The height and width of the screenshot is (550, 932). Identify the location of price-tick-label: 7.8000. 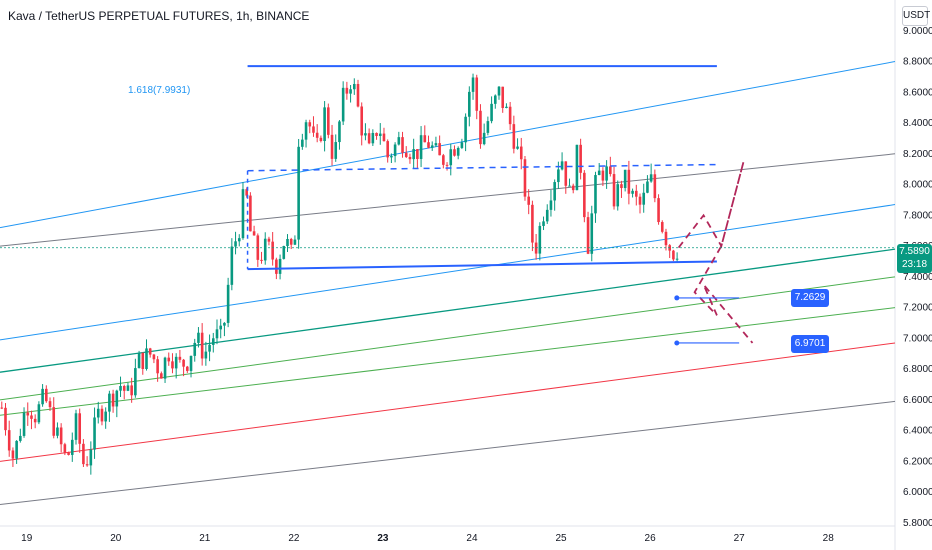
(917, 215).